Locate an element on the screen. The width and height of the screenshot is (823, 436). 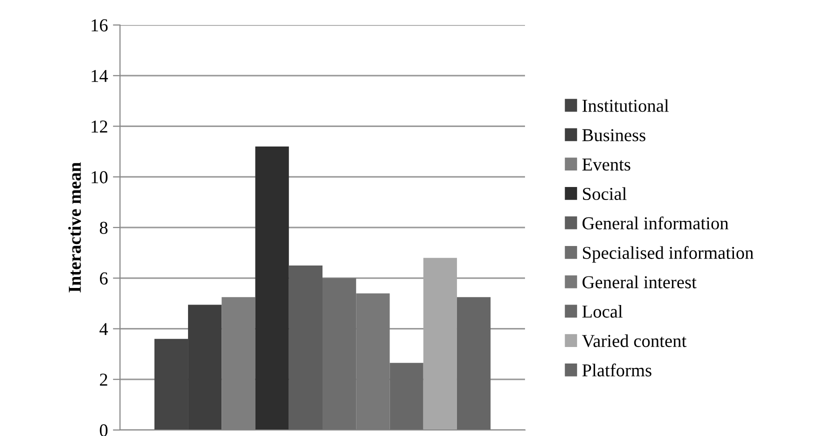
y-tick-label: 4 is located at coordinates (104, 329).